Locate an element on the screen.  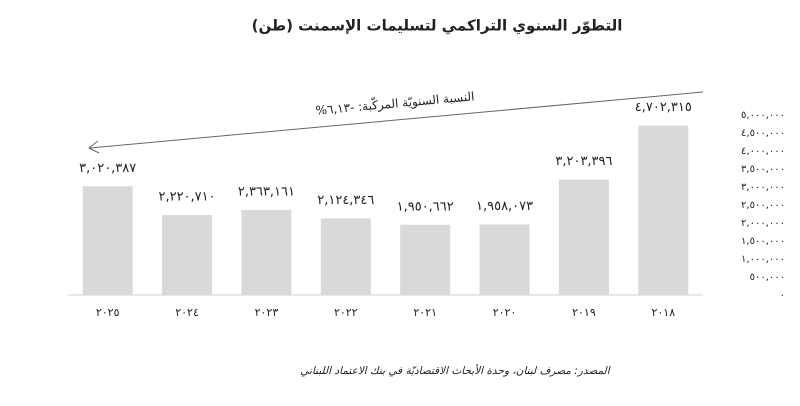
value-label: ٤,٧٠٢,٣١٥ is located at coordinates (663, 107).